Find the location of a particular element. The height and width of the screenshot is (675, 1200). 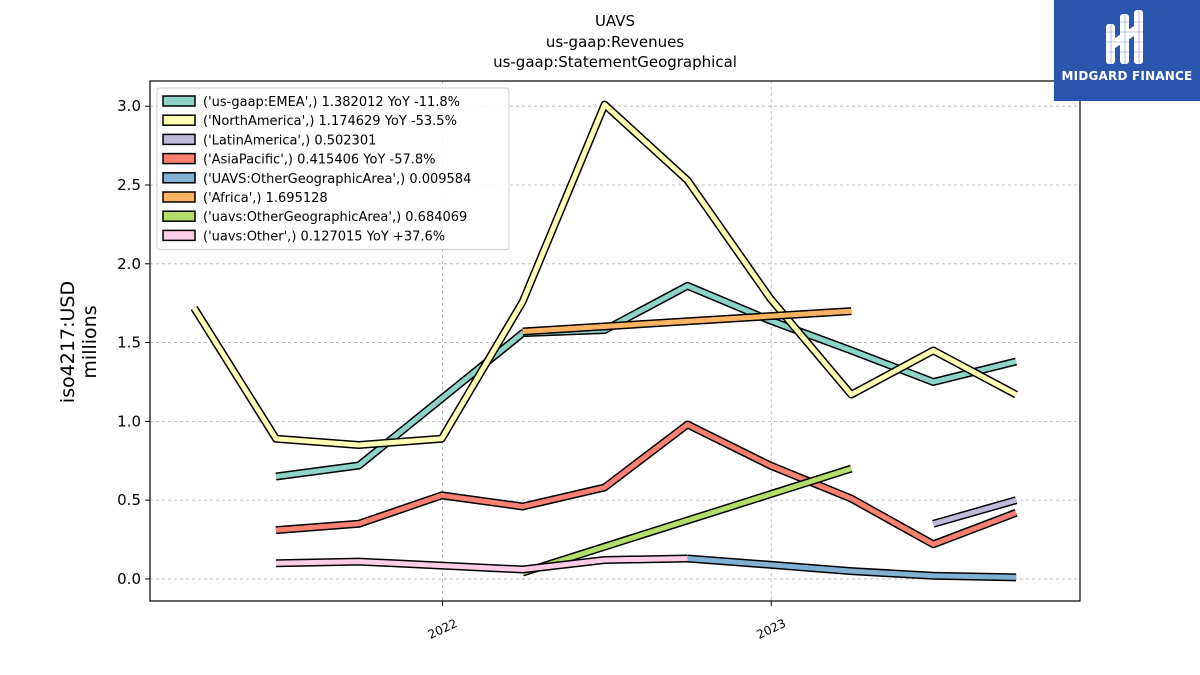

x-axis: 2022 2023 is located at coordinates (607, 621).